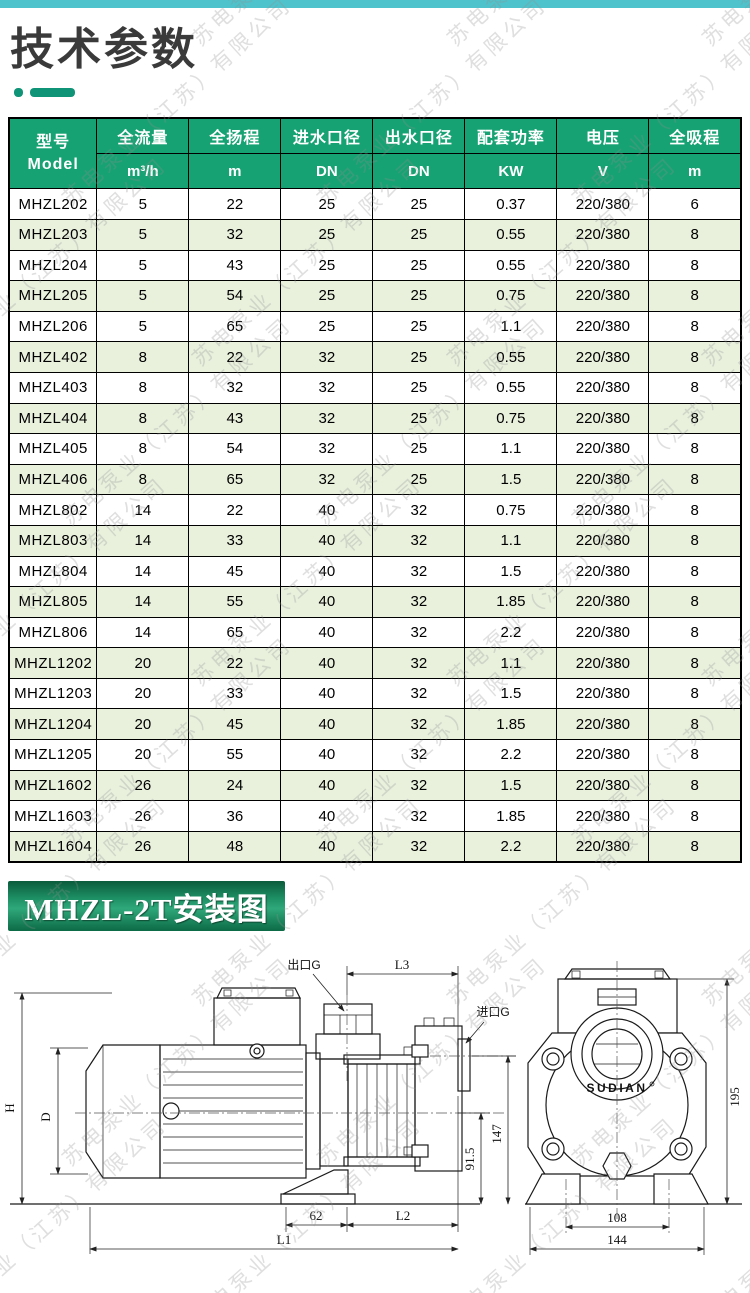 The height and width of the screenshot is (1293, 750). What do you see at coordinates (419, 136) in the screenshot?
I see `column-header: 出水口径` at bounding box center [419, 136].